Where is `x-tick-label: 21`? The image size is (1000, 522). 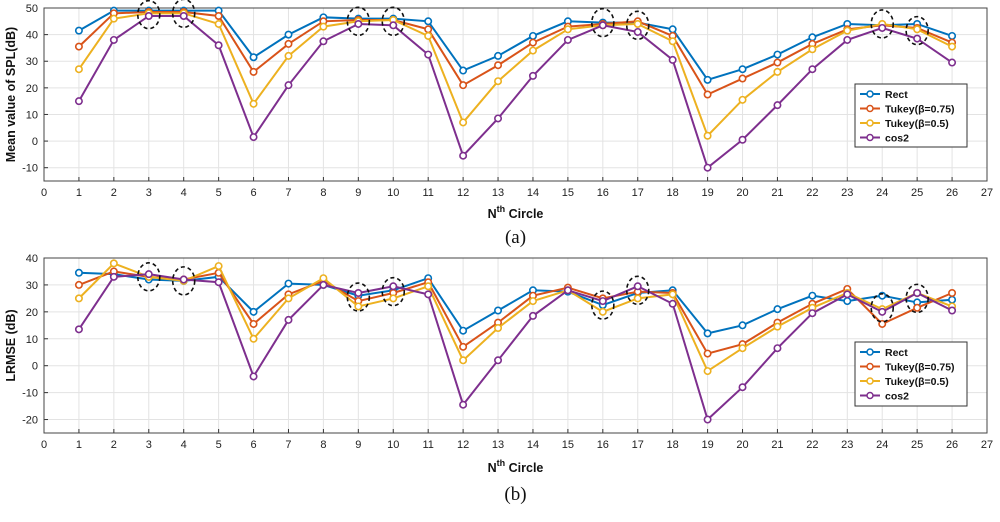
x-tick-label: 21 is located at coordinates (777, 445).